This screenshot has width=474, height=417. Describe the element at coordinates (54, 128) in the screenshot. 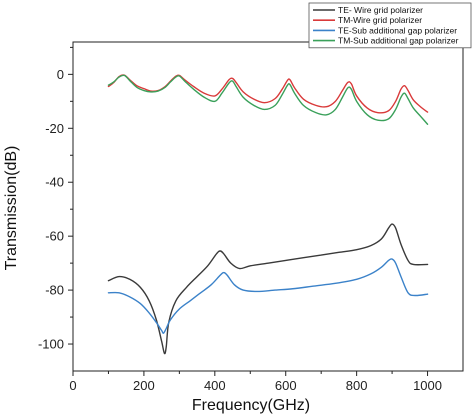

I see `y-tick-label: -20` at that location.